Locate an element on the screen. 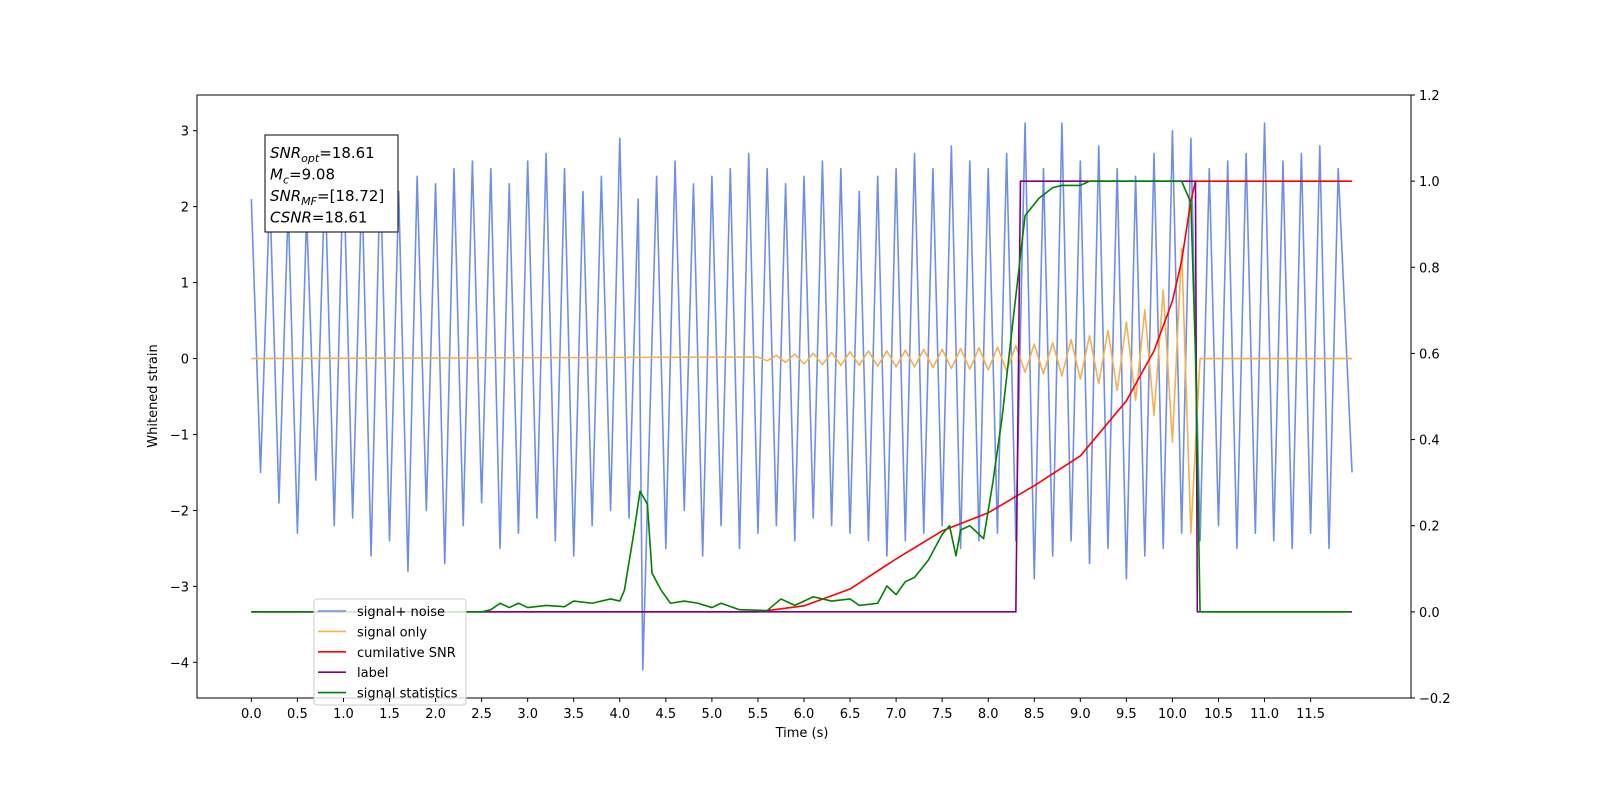 The height and width of the screenshot is (804, 1600). x-tick-label: 0.0 is located at coordinates (251, 714).